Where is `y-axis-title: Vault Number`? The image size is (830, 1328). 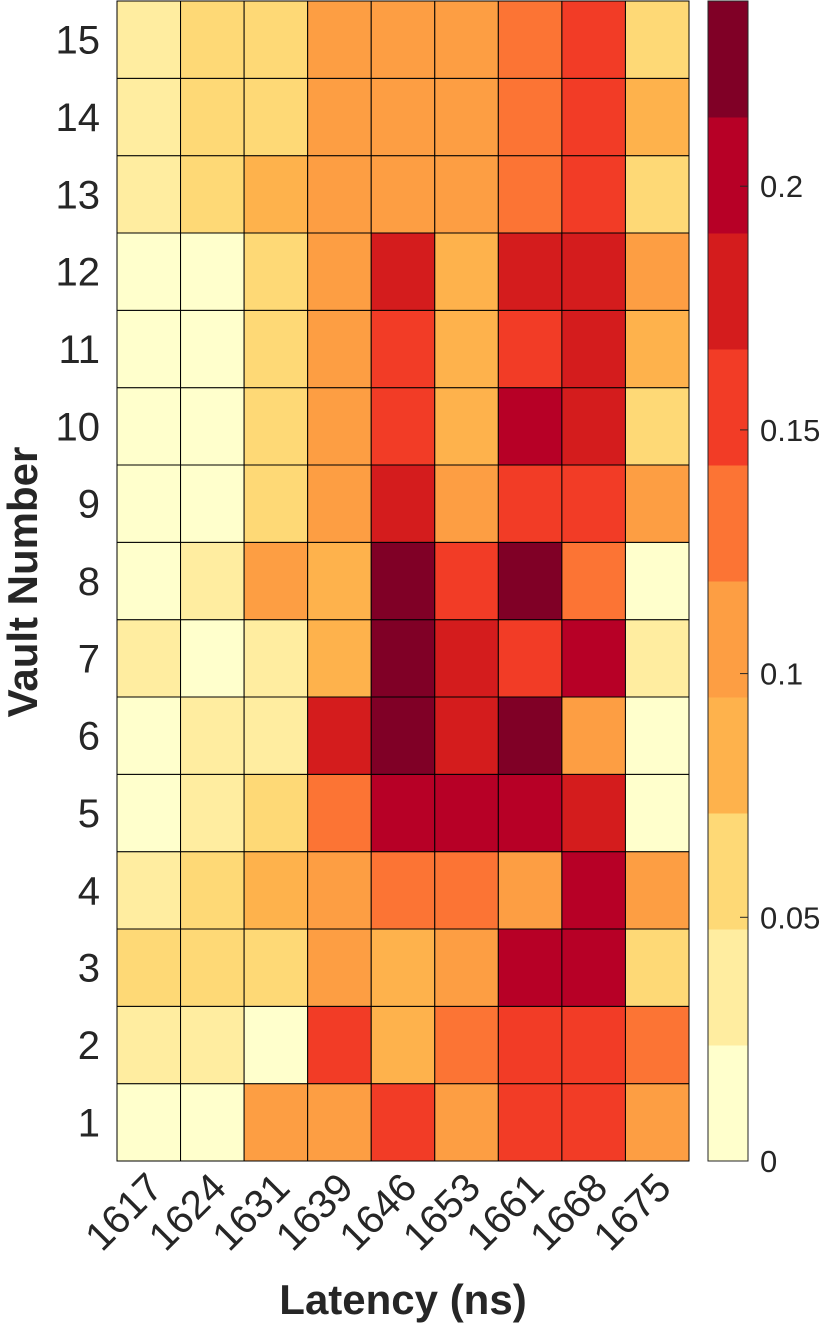
y-axis-title: Vault Number is located at coordinates (23, 582).